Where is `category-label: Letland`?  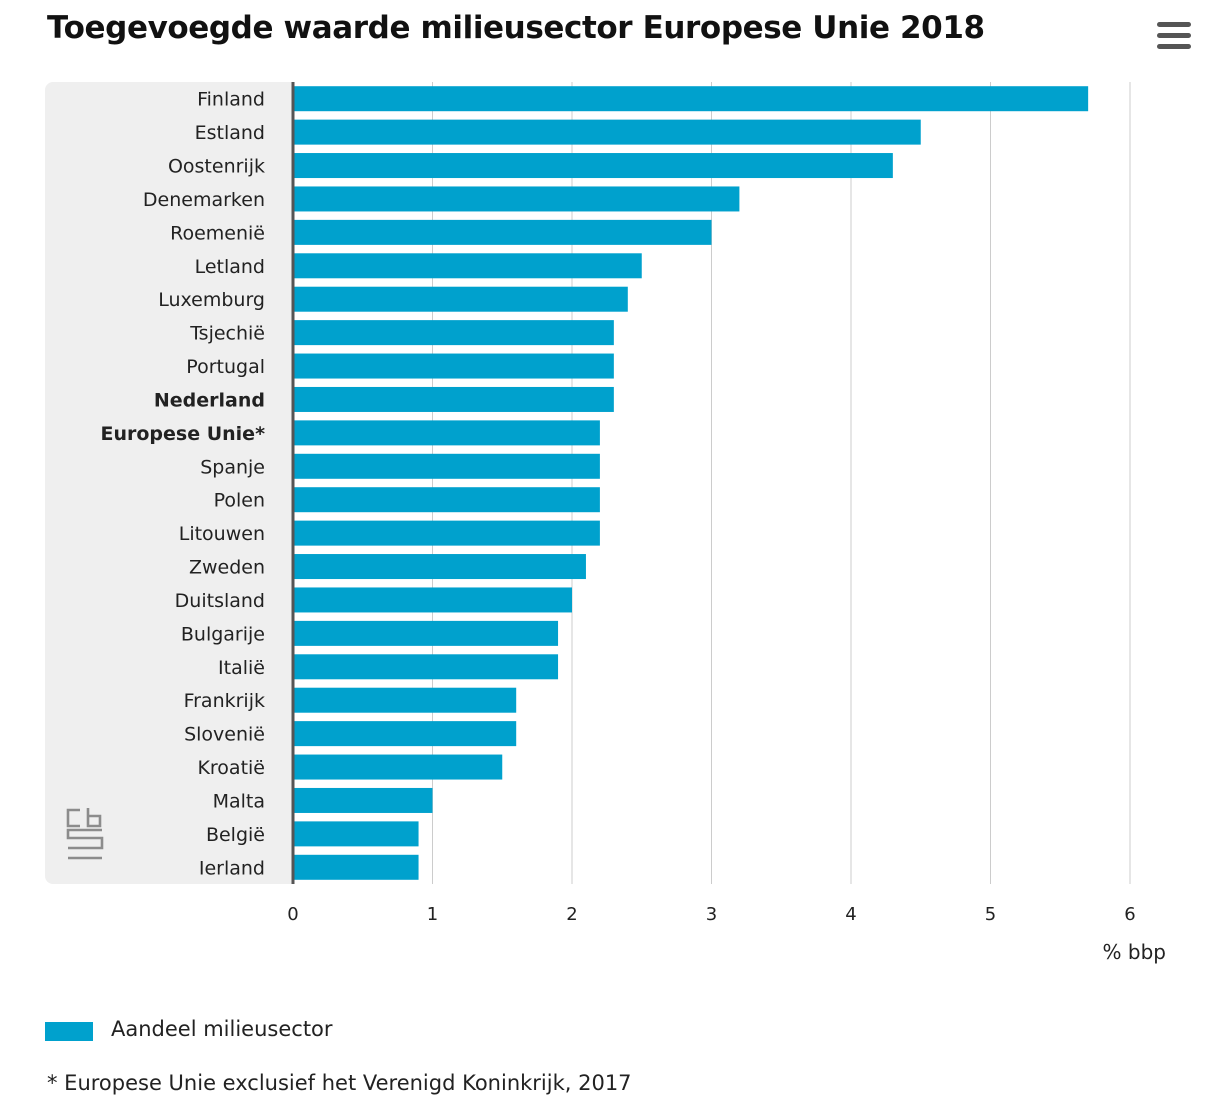 category-label: Letland is located at coordinates (230, 267).